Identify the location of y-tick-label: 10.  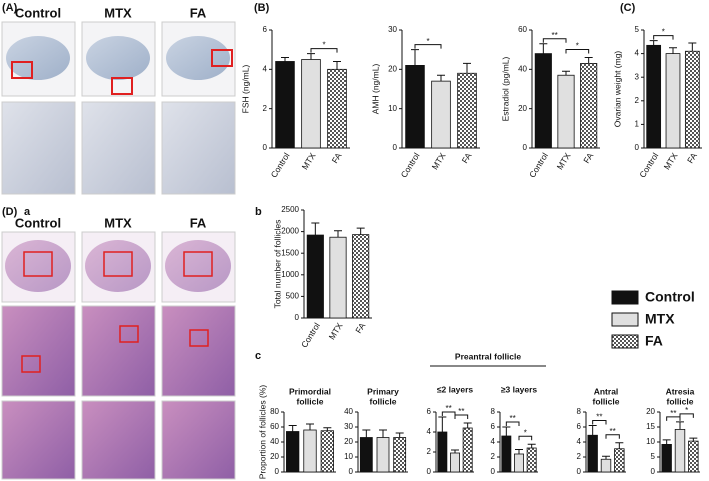
(348, 456).